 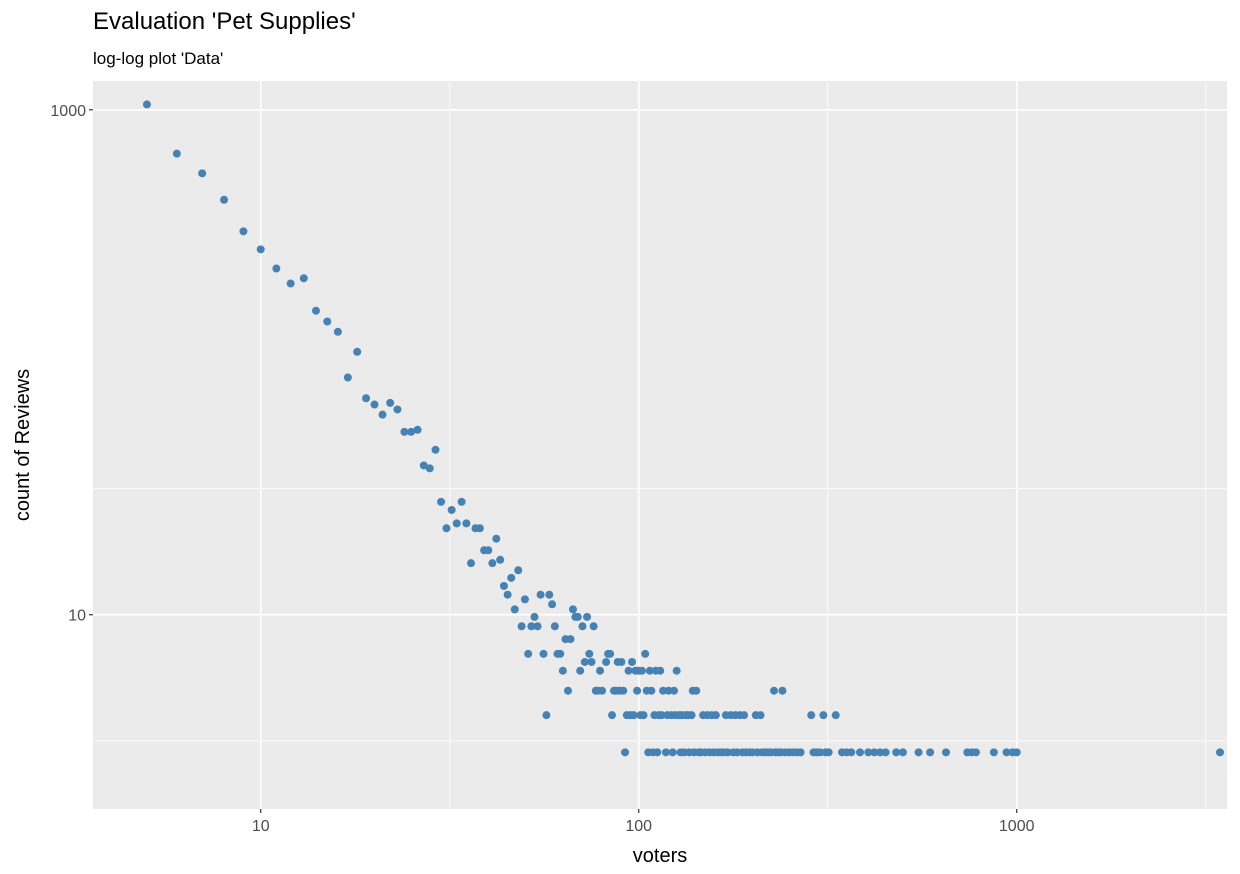 What do you see at coordinates (23, 445) in the screenshot?
I see `y-axis-title: count of Reviews` at bounding box center [23, 445].